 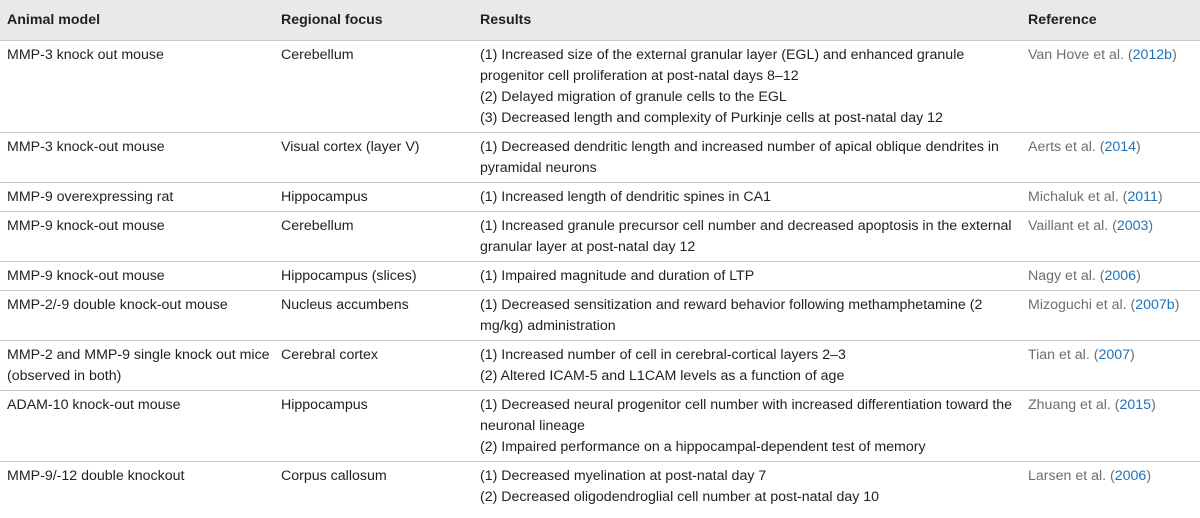 I want to click on header-reference: Reference, so click(x=1112, y=20).